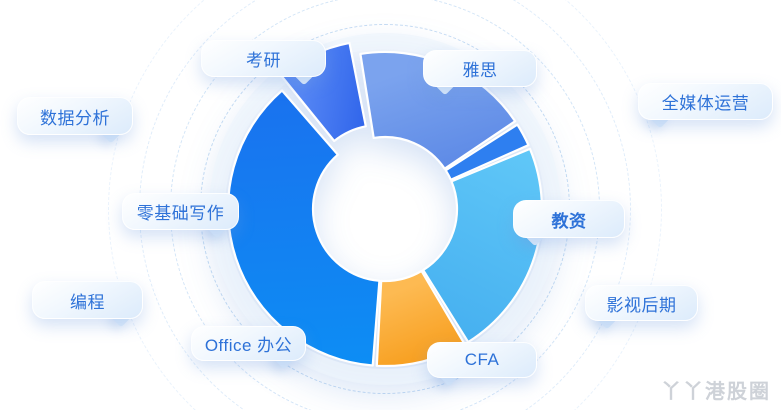 The image size is (781, 410). I want to click on pill-label: CFA, so click(482, 359).